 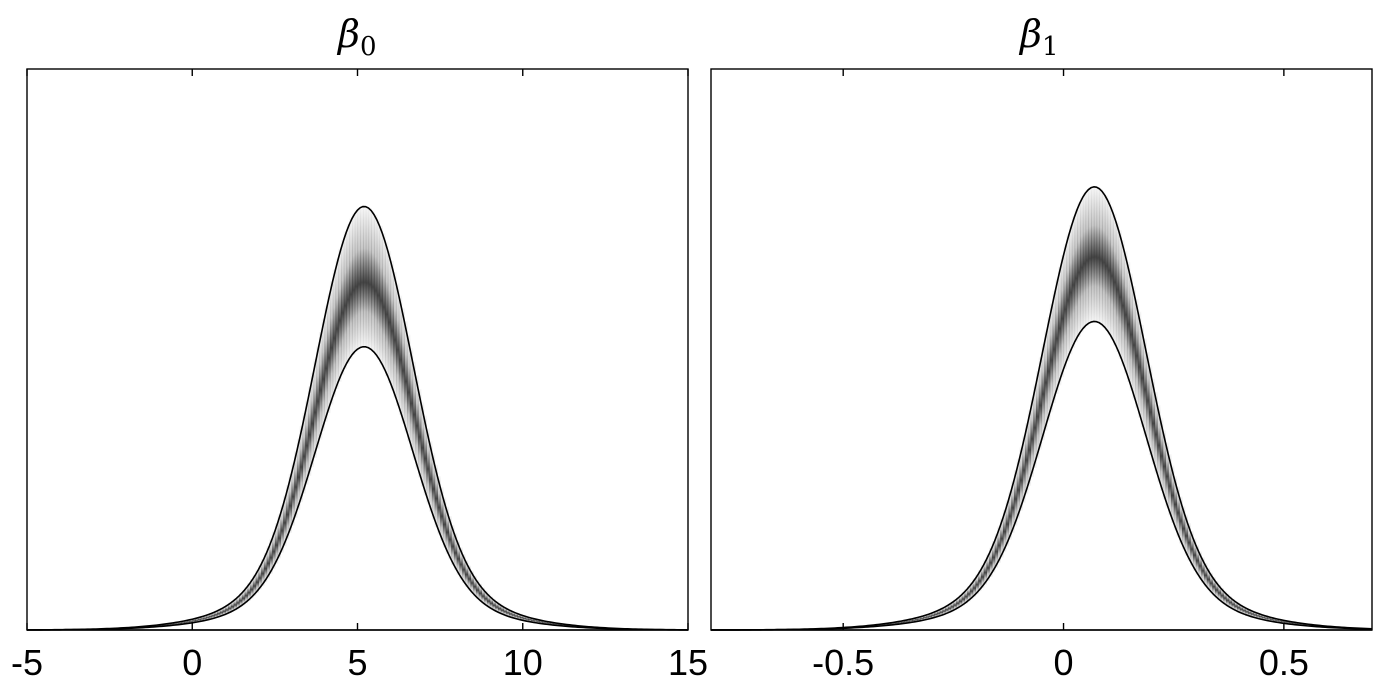 I want to click on panel-title: β0, so click(x=356, y=37).